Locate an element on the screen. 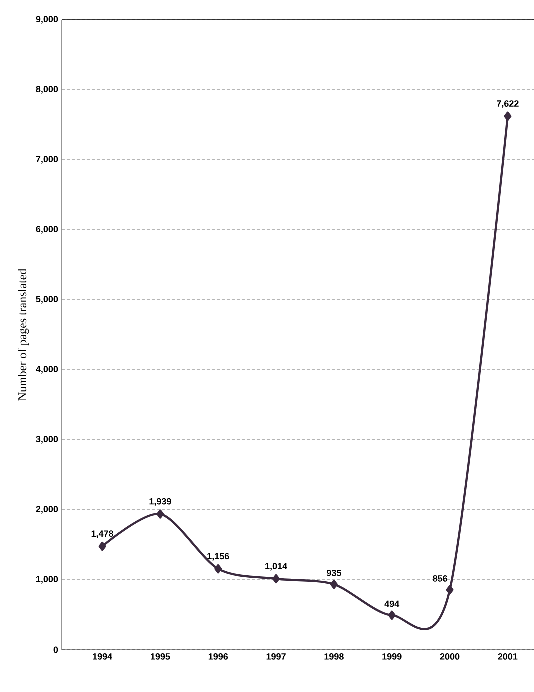 This screenshot has width=534, height=692. x-tick-label: 1996 is located at coordinates (218, 657).